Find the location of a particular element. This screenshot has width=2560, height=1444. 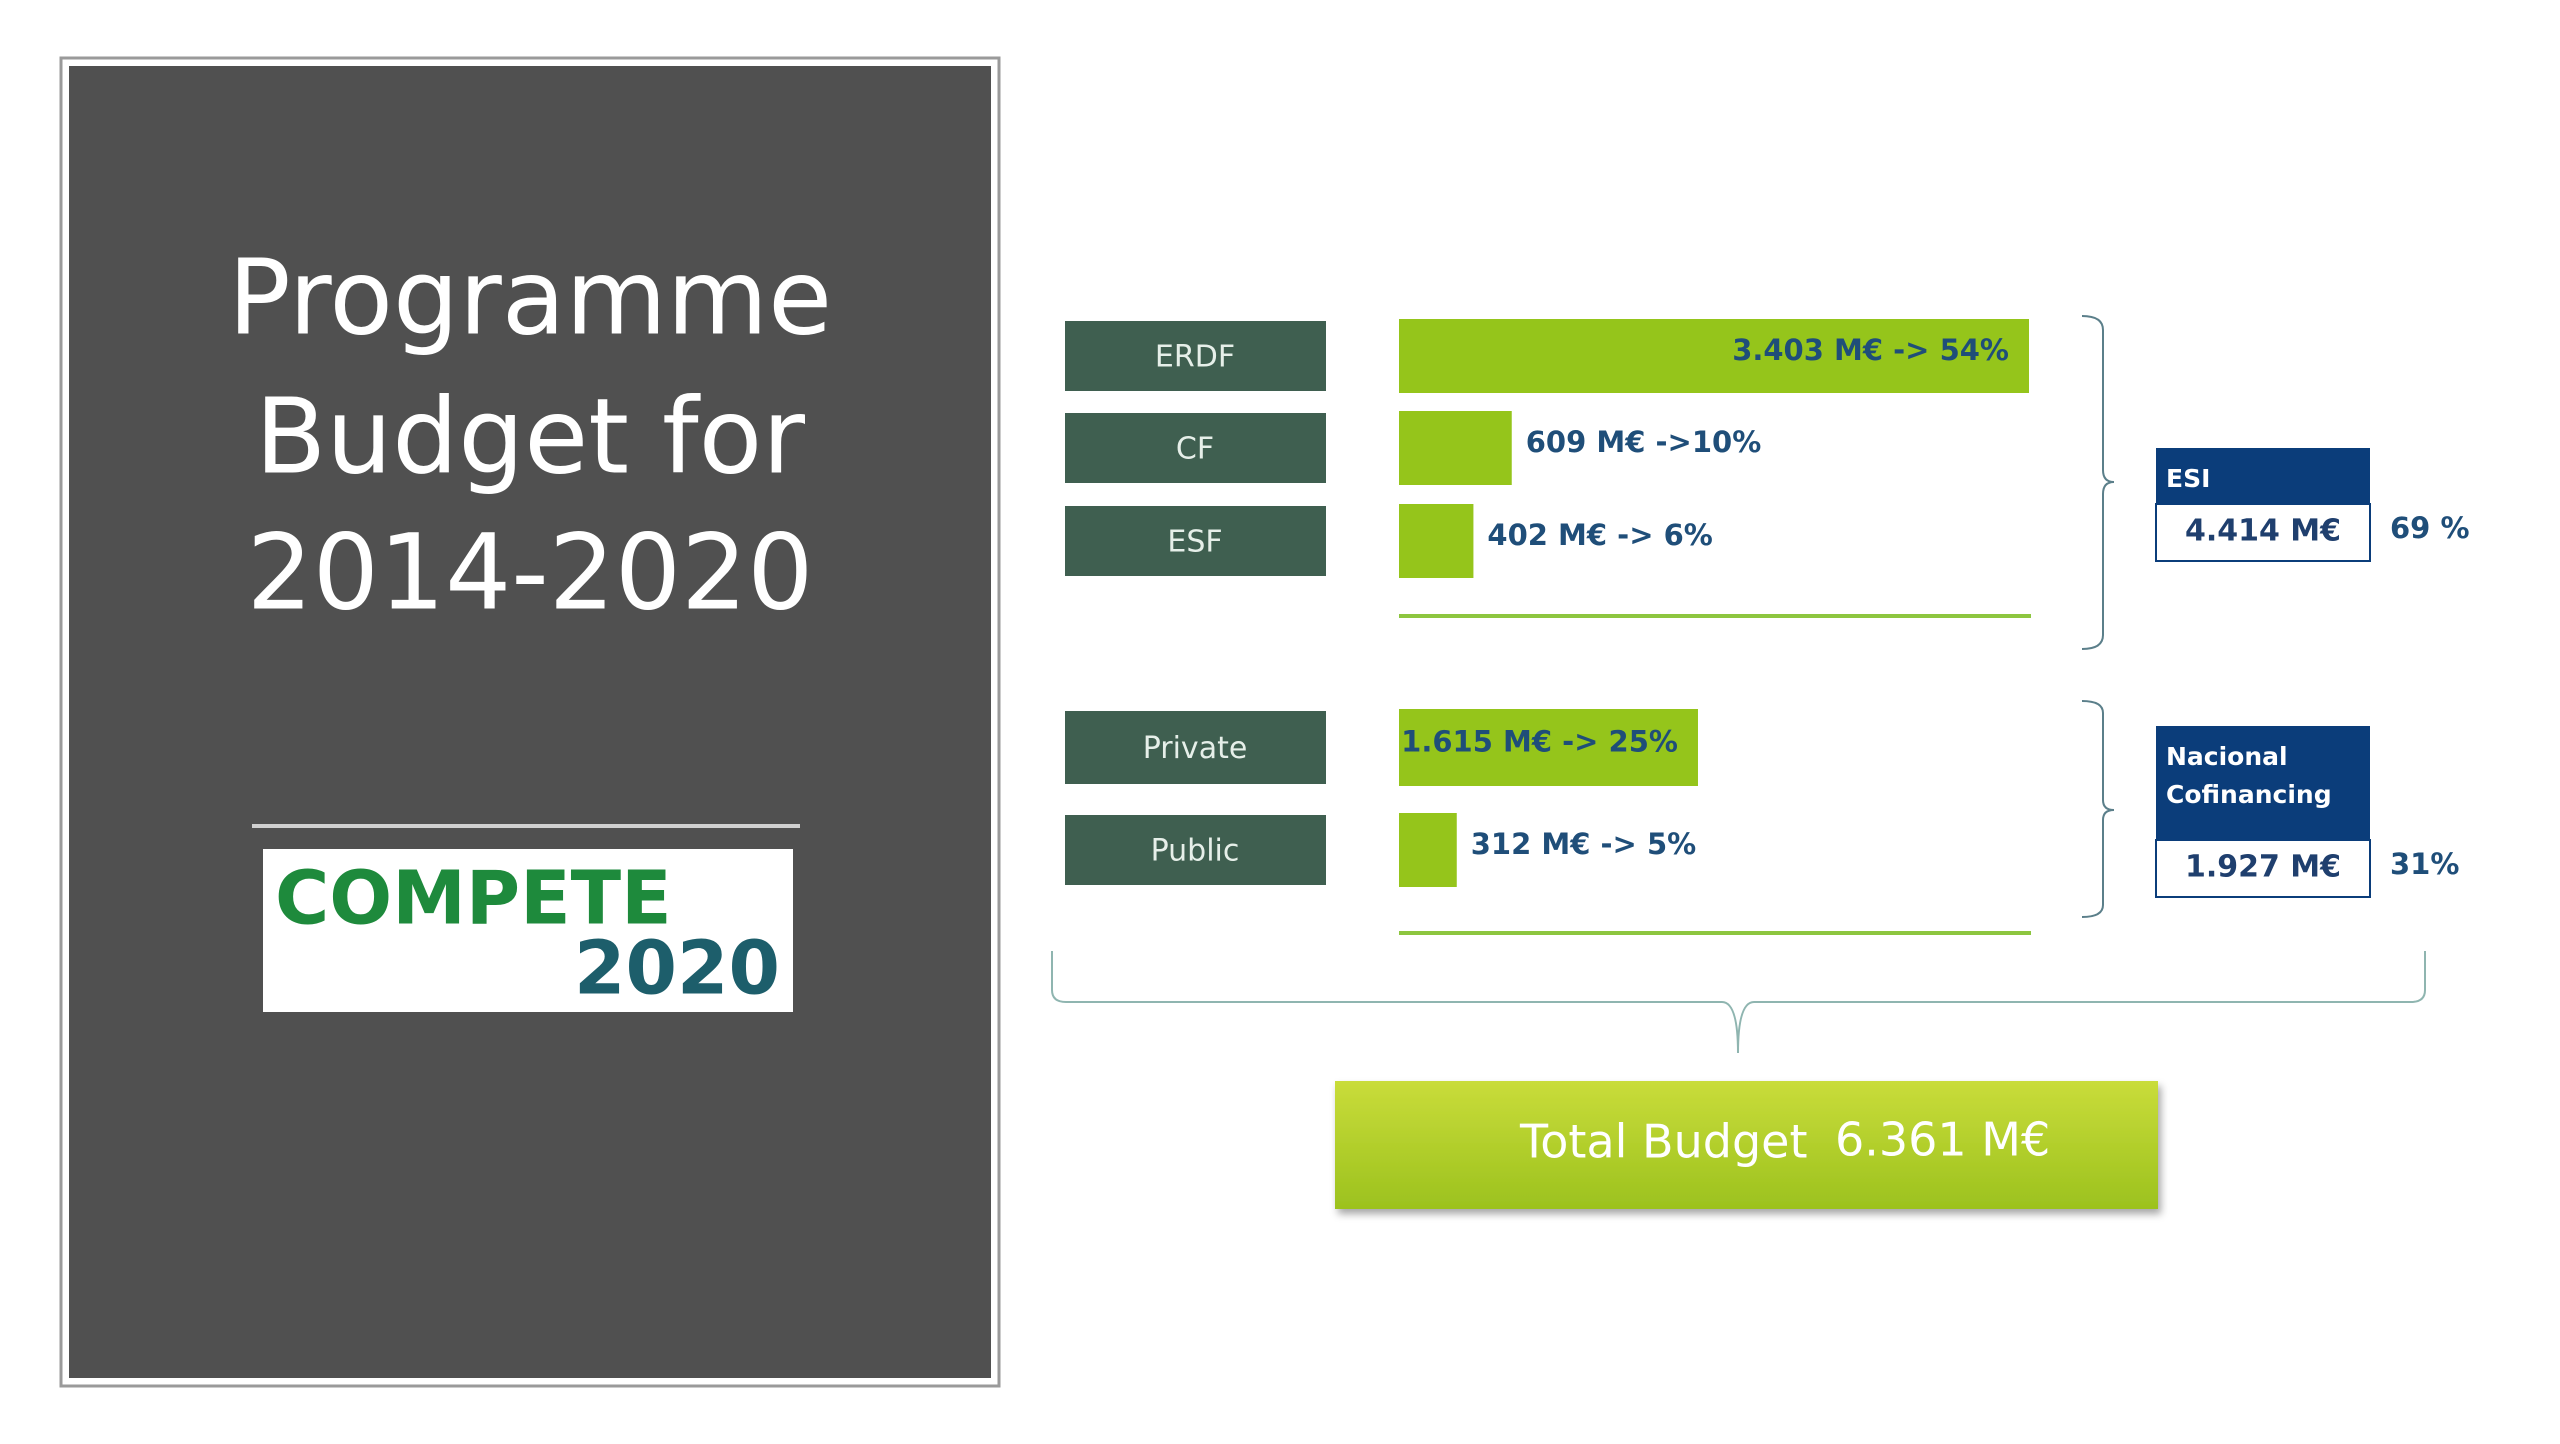

title: Programme Budget for 2014-2020 is located at coordinates (530, 434).